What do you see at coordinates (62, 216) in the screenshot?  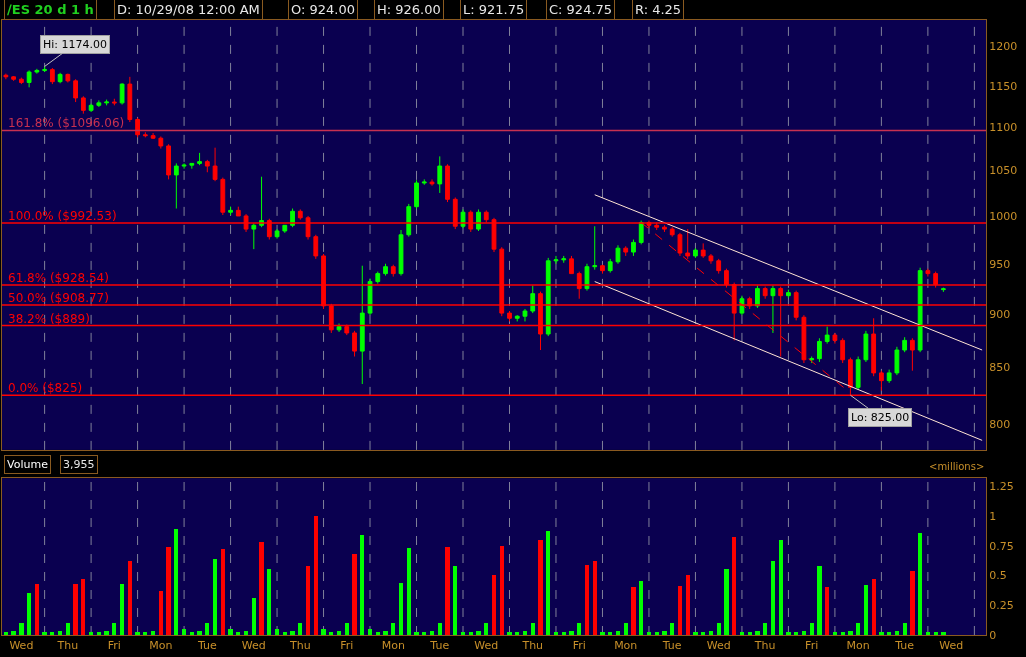 I see `ref-line-label: 100.0% ($992.53)` at bounding box center [62, 216].